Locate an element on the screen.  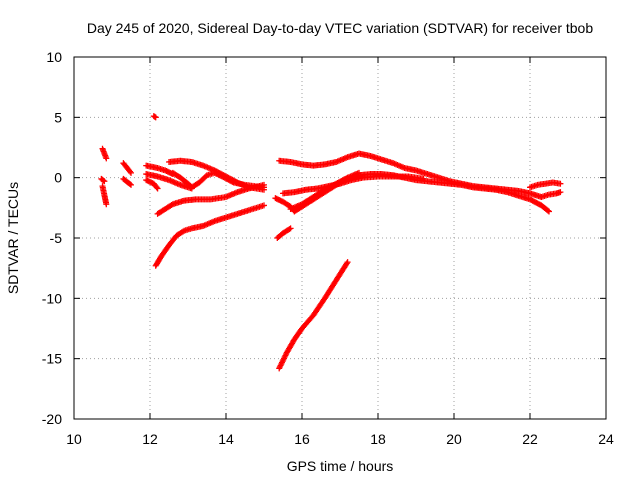
y-tick-labels: -20 -15 -10 -5 0 5 10 is located at coordinates (52, 238).